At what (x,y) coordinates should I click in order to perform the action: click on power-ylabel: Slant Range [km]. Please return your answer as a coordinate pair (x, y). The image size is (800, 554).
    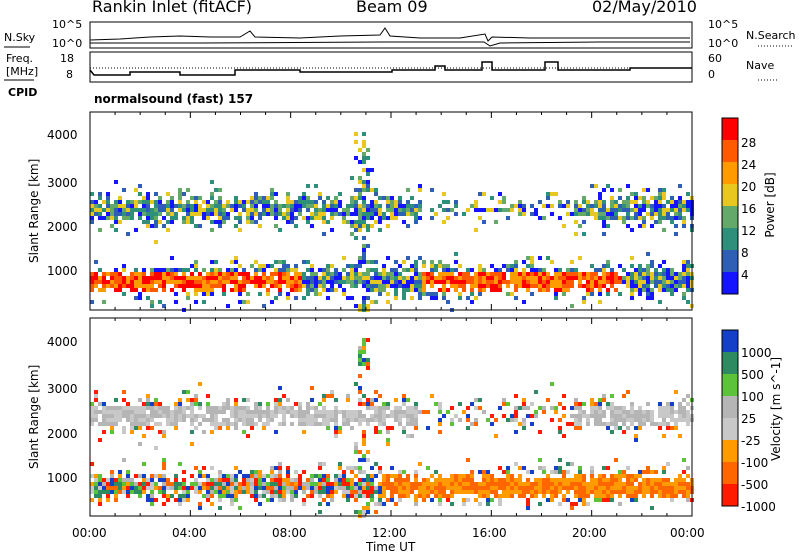
    Looking at the image, I should click on (34, 210).